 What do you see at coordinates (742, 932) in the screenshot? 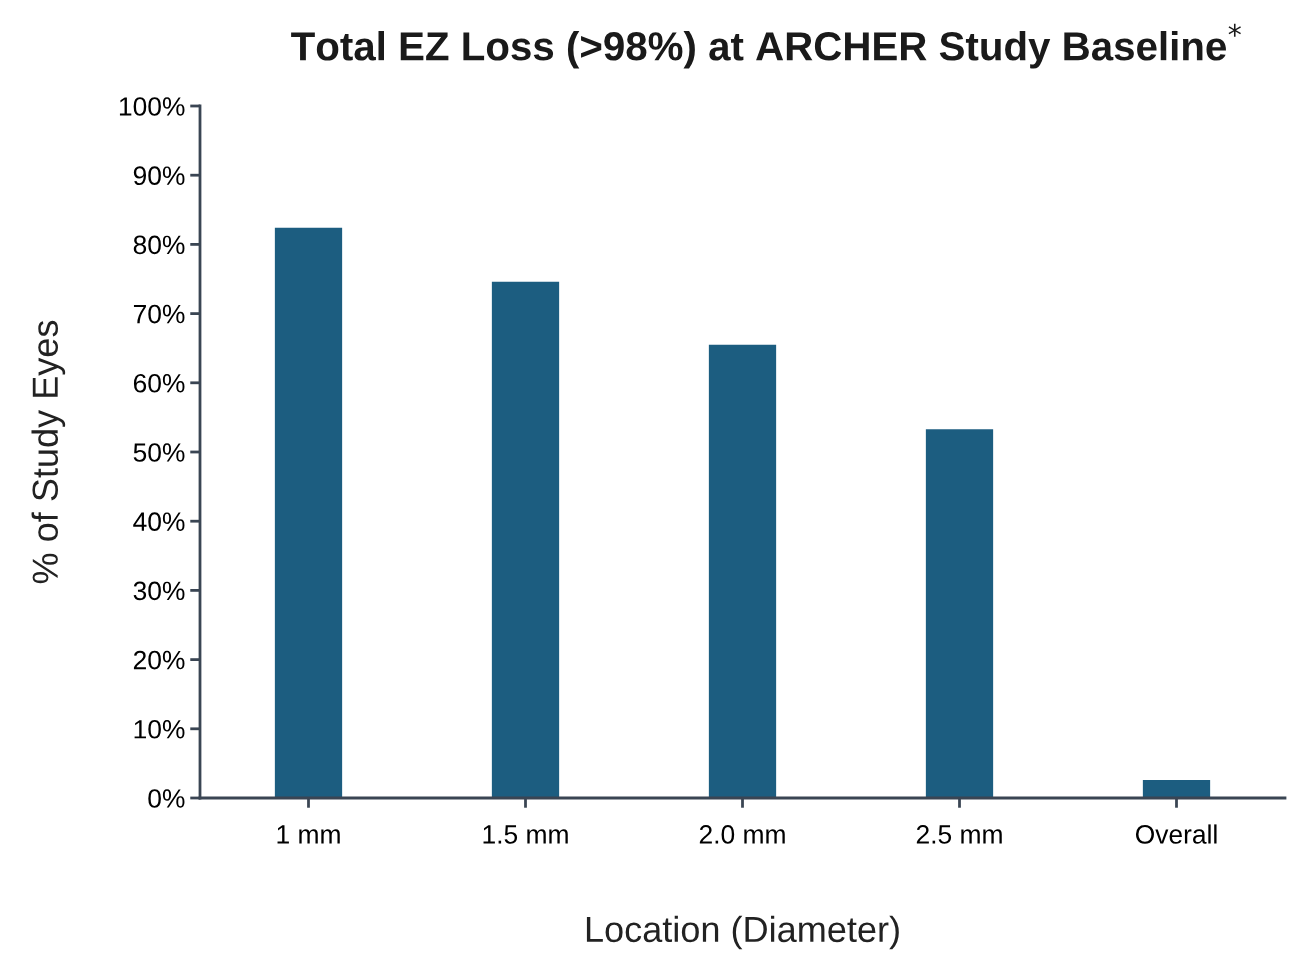
I see `x-axis-title: Location (Diameter)` at bounding box center [742, 932].